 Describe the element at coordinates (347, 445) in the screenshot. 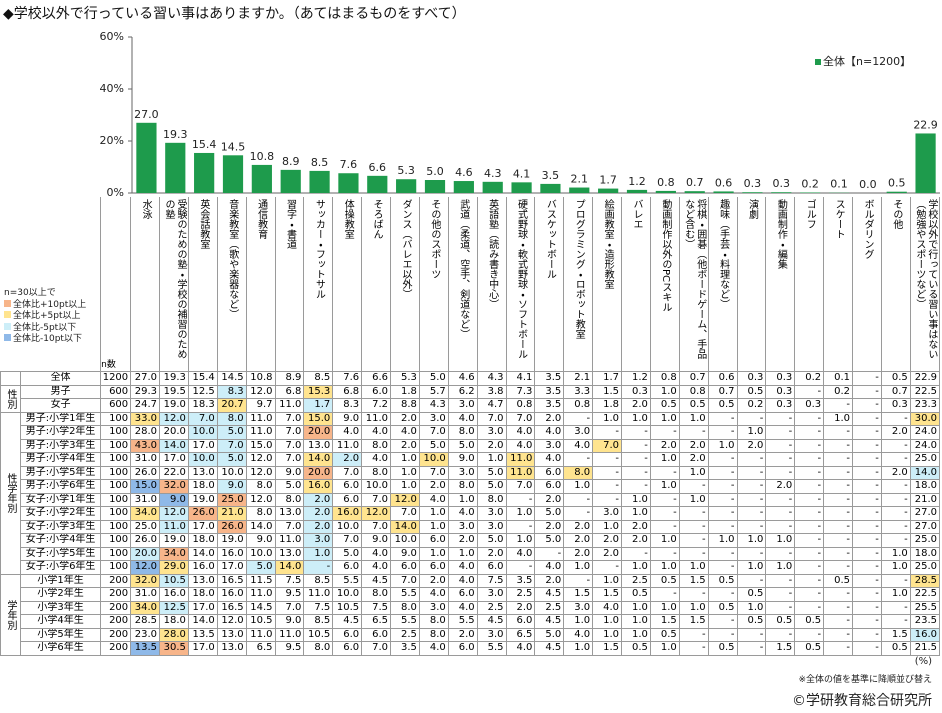

I see `table-cell: 11.0` at that location.